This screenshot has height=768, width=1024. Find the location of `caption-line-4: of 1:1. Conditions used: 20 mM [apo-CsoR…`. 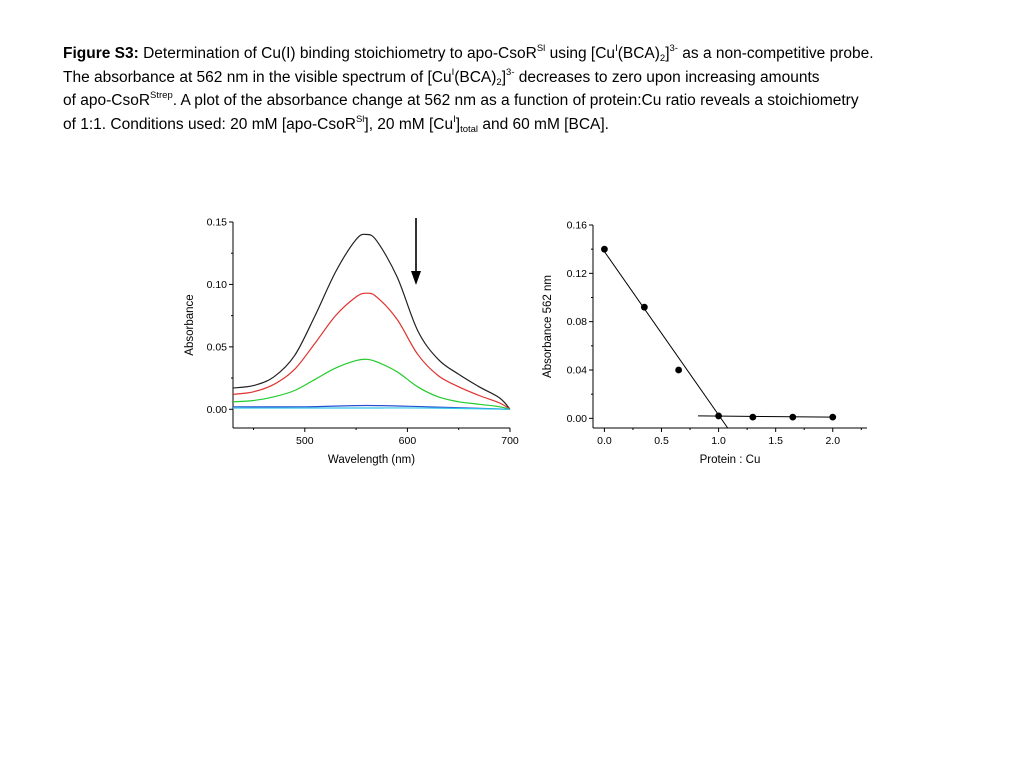

caption-line-4: of 1:1. Conditions used: 20 mM [apo-CsoR… is located at coordinates (528, 125).